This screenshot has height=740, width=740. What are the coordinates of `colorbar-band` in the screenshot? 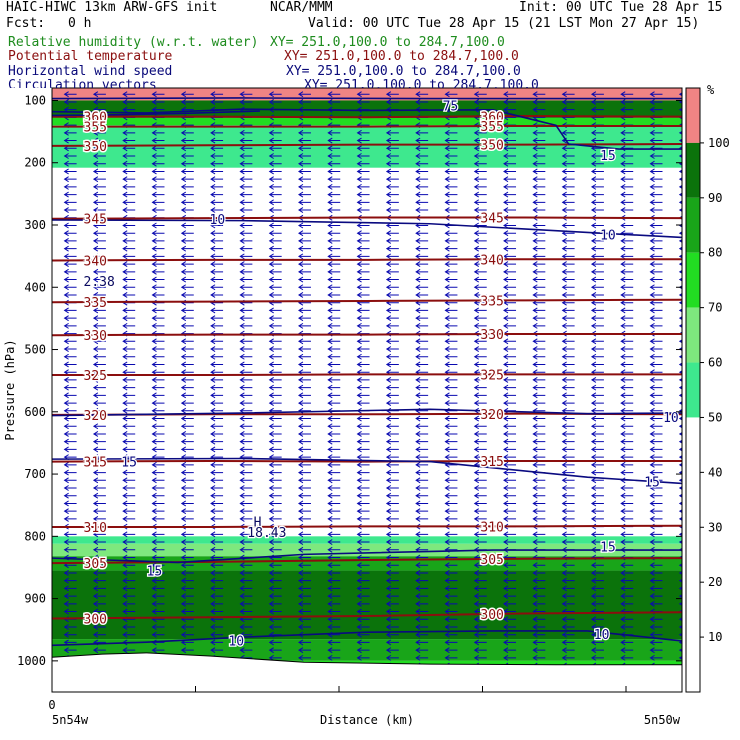 It's located at (693, 225).